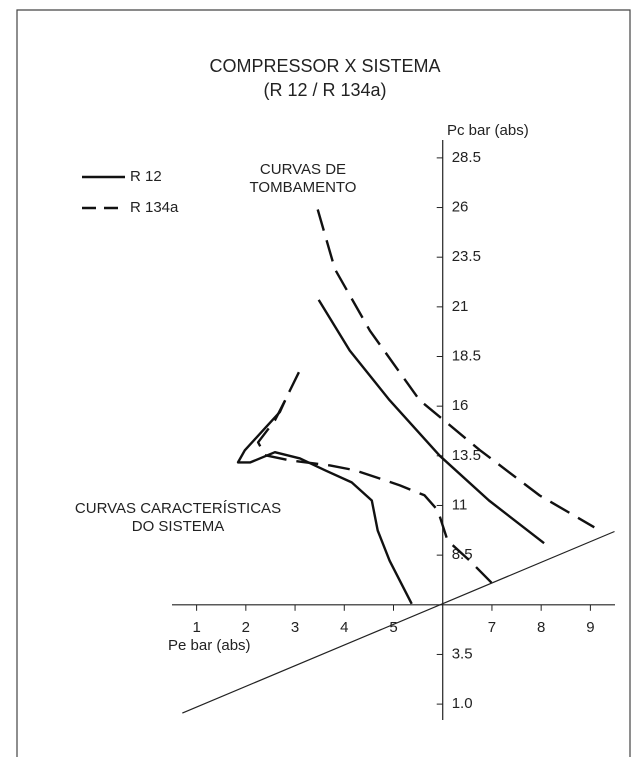 The image size is (644, 757). Describe the element at coordinates (460, 504) in the screenshot. I see `y-tick-label: 11` at that location.